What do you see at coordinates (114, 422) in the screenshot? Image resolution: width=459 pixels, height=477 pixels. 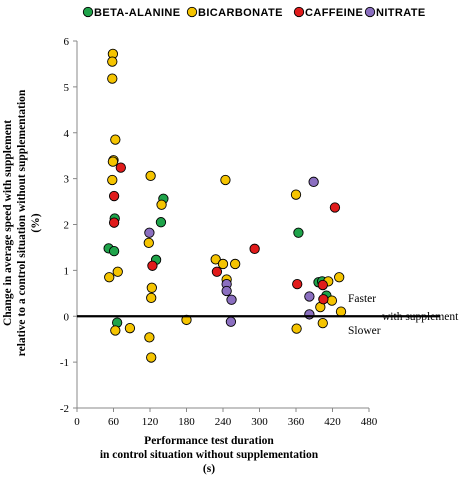 I see `x-tick-label: 60` at bounding box center [114, 422].